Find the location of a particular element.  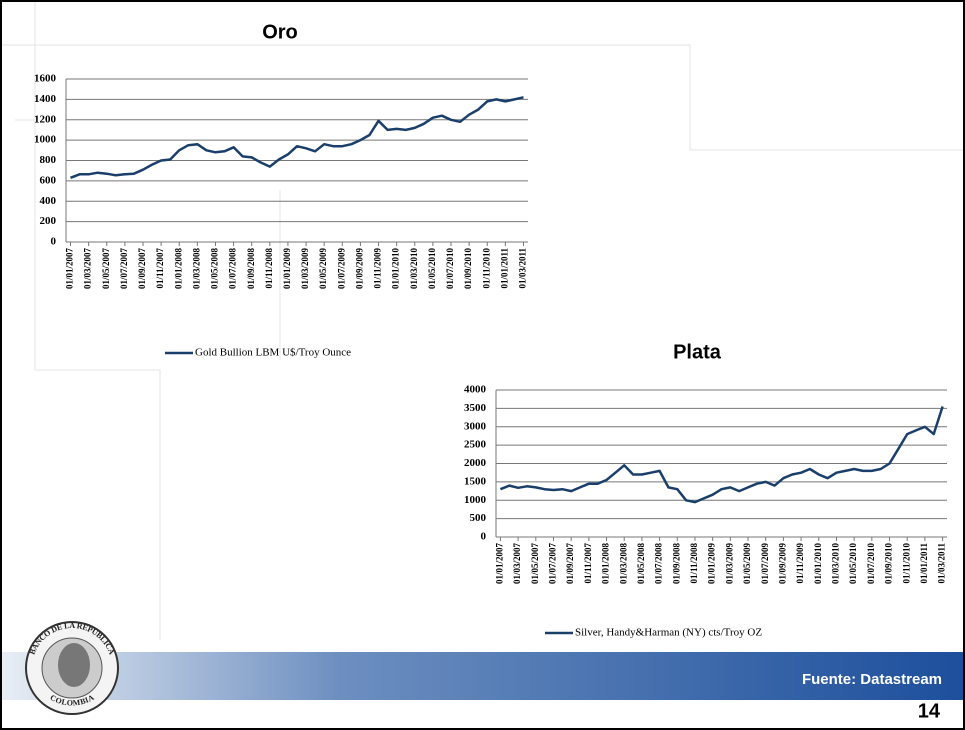

svg-text: COLOMBIA is located at coordinates (72, 700).